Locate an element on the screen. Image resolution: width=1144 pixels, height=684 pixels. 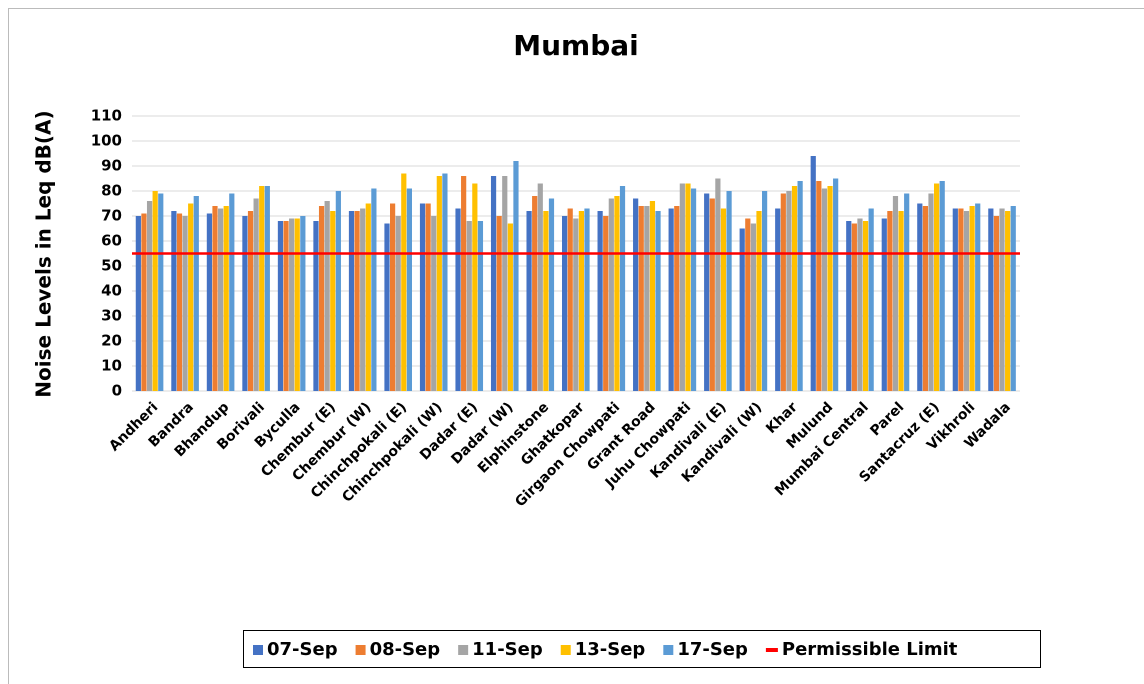
y-tick-label: 10 is located at coordinates (111, 366).